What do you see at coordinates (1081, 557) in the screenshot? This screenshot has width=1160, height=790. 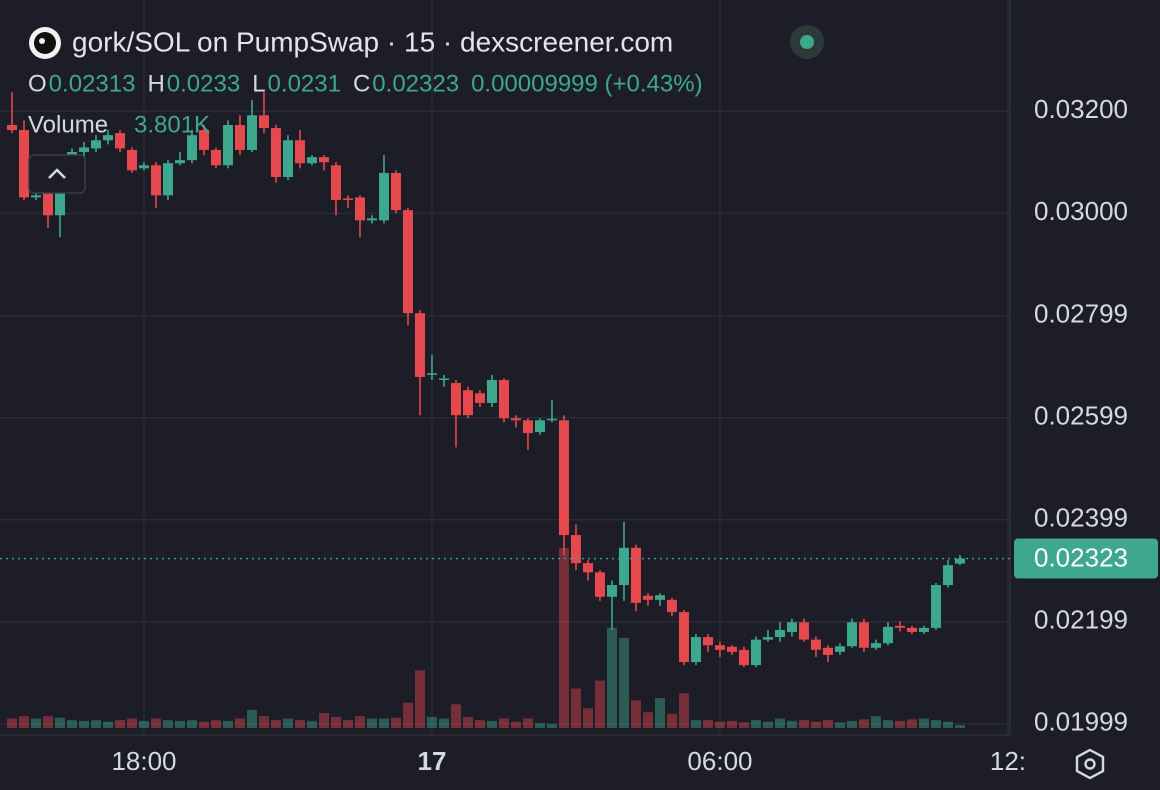 I see `last-price-label: 0.02323` at bounding box center [1081, 557].